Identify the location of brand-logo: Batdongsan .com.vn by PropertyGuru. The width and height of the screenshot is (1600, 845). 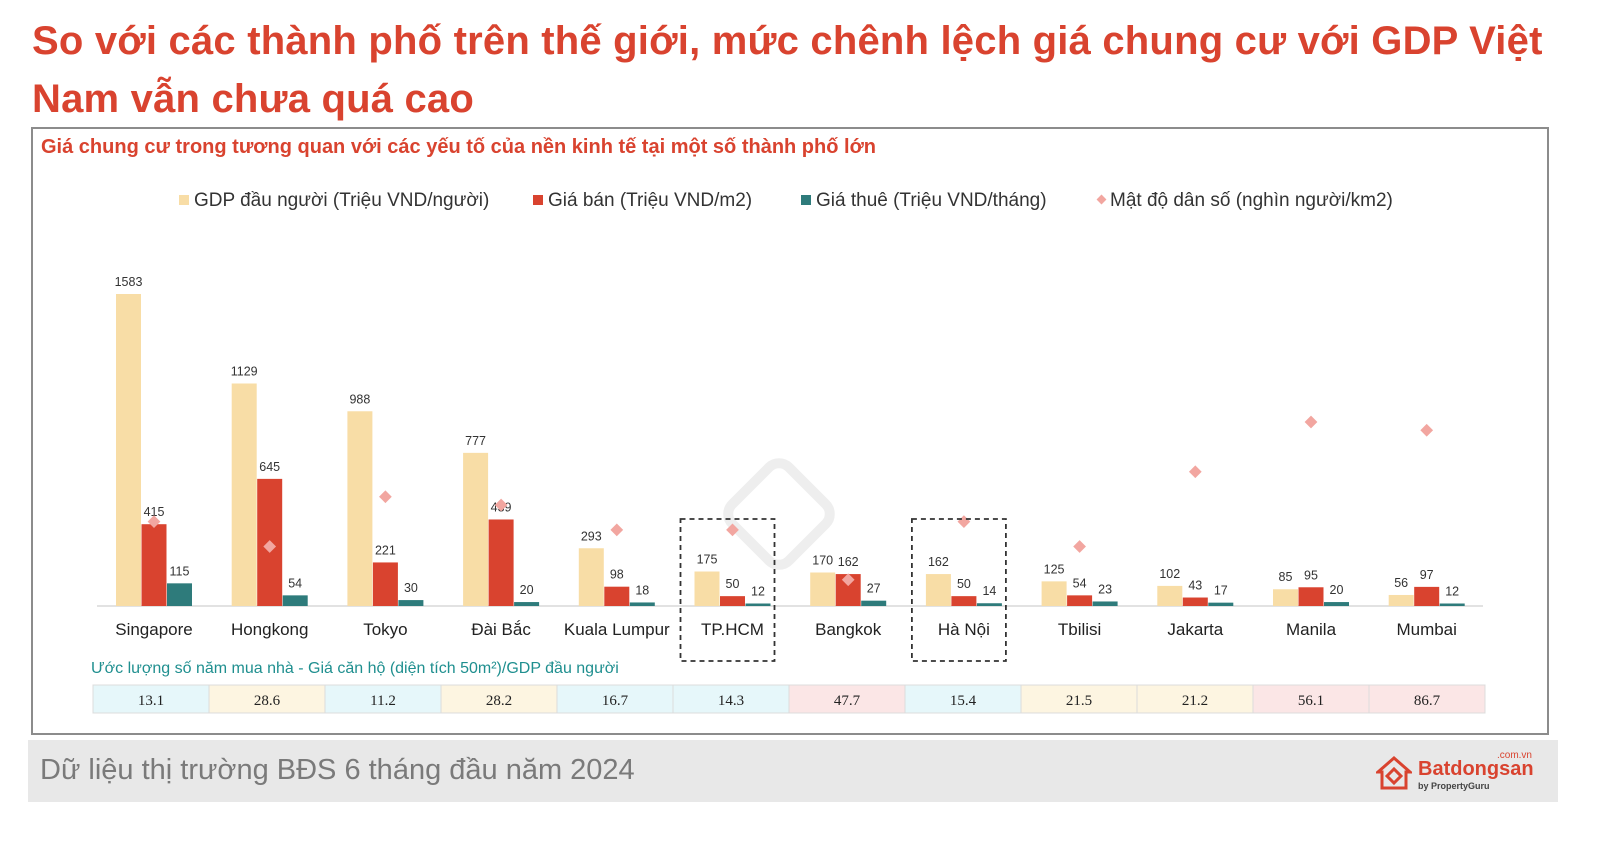
(1456, 771).